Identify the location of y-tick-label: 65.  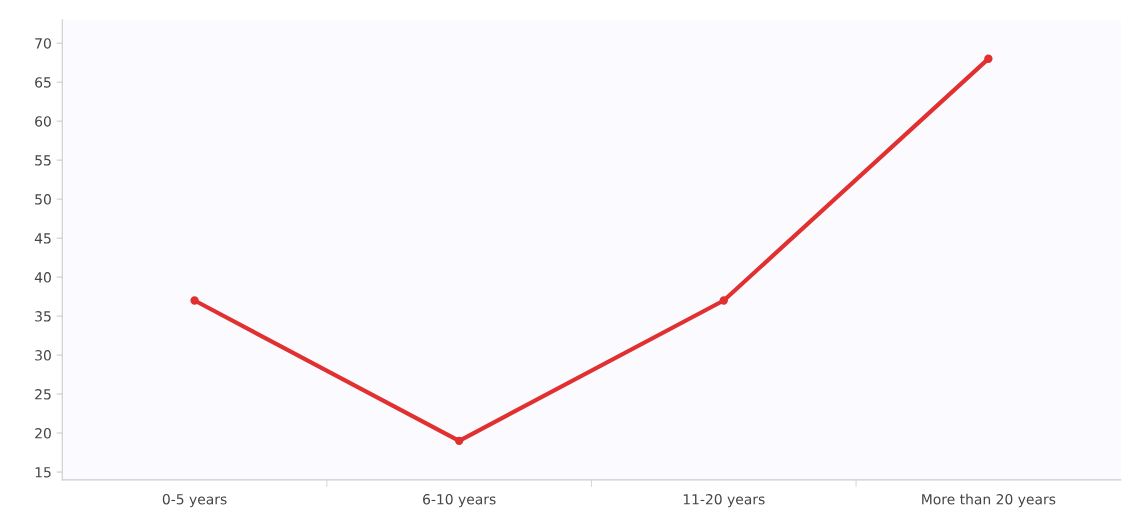
(43, 82).